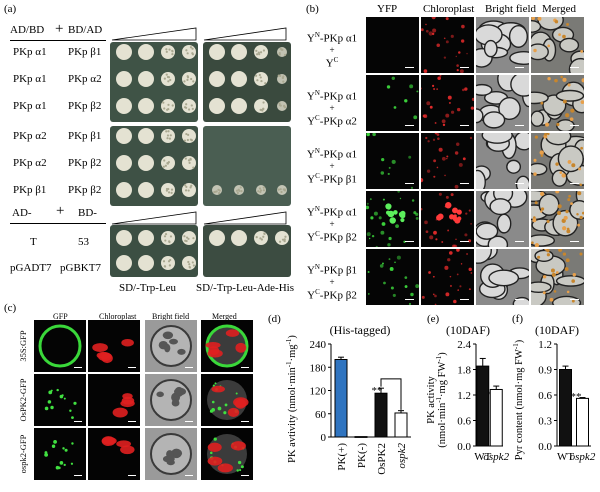 The width and height of the screenshot is (600, 492). What do you see at coordinates (391, 394) in the screenshot?
I see `significance-bracket` at bounding box center [391, 394].